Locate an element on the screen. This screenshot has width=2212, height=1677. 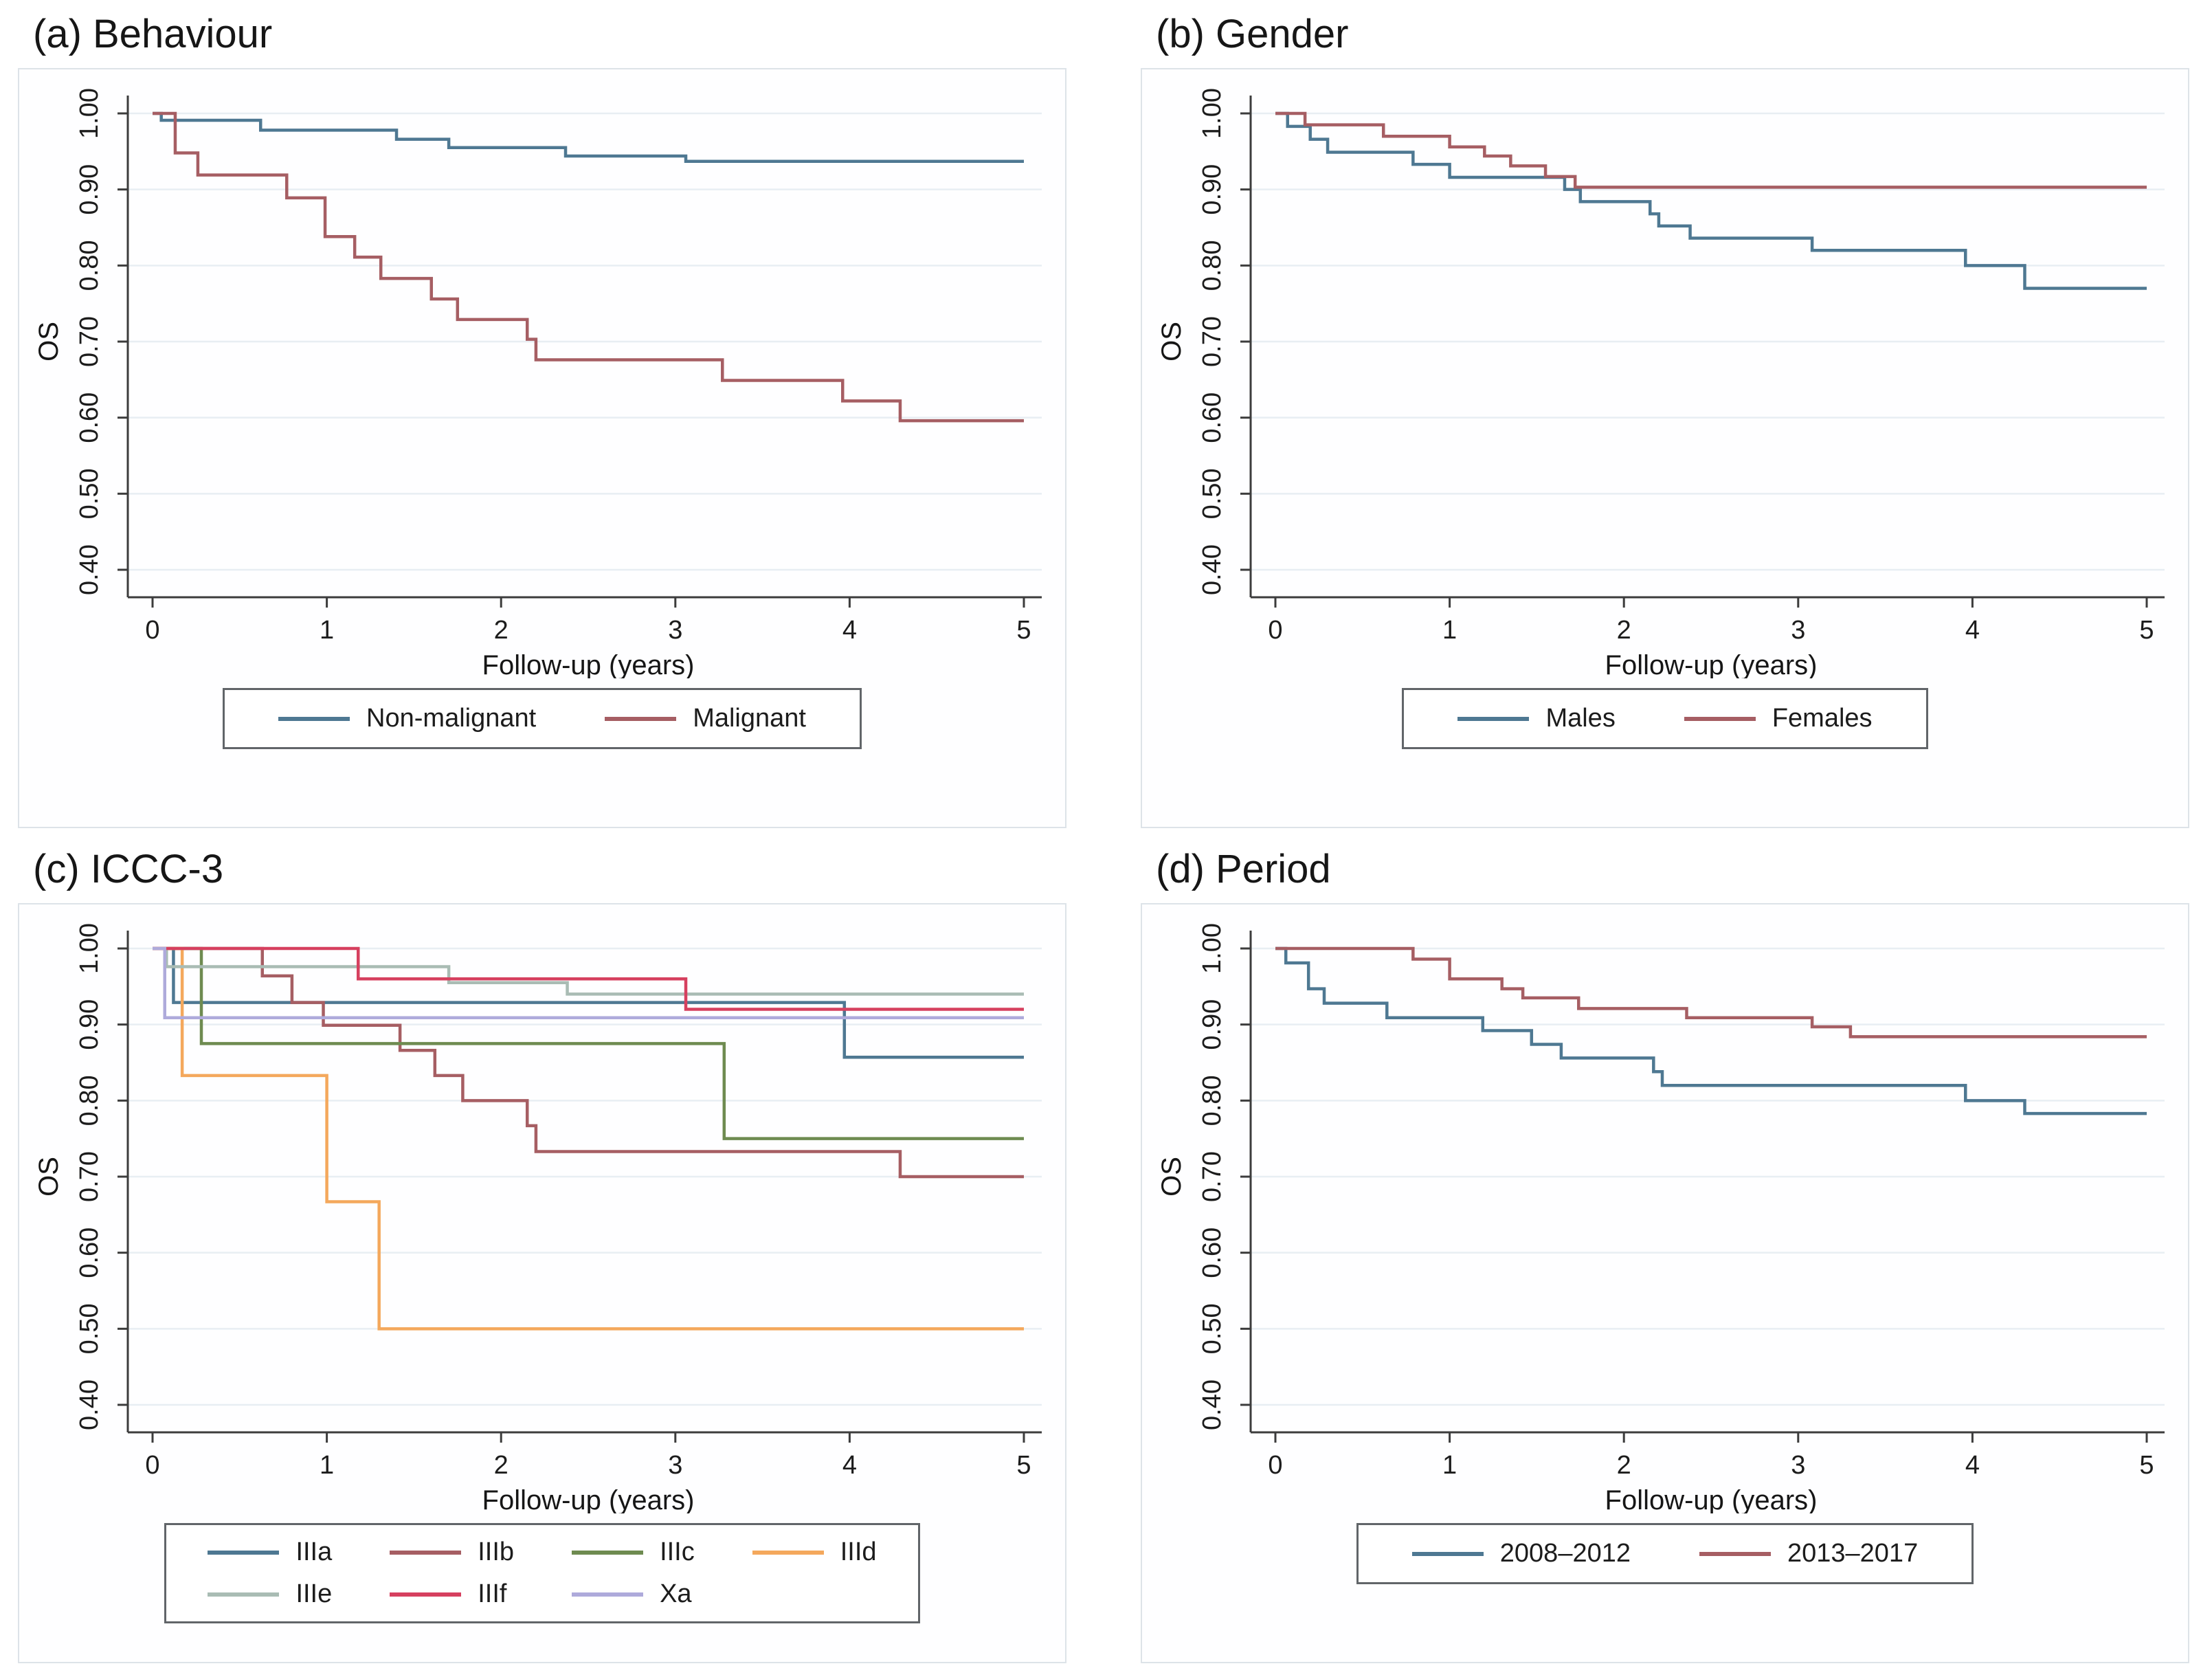
legend-item-Malignant: Malignant is located at coordinates (705, 718).